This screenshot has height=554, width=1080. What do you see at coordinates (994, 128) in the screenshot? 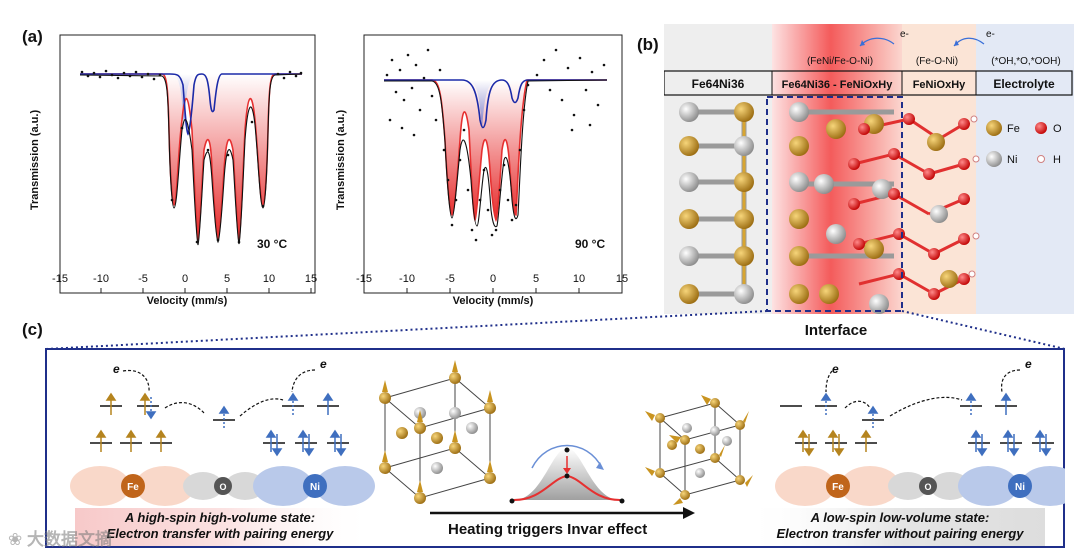
I see `fe-legend-icon` at bounding box center [994, 128].